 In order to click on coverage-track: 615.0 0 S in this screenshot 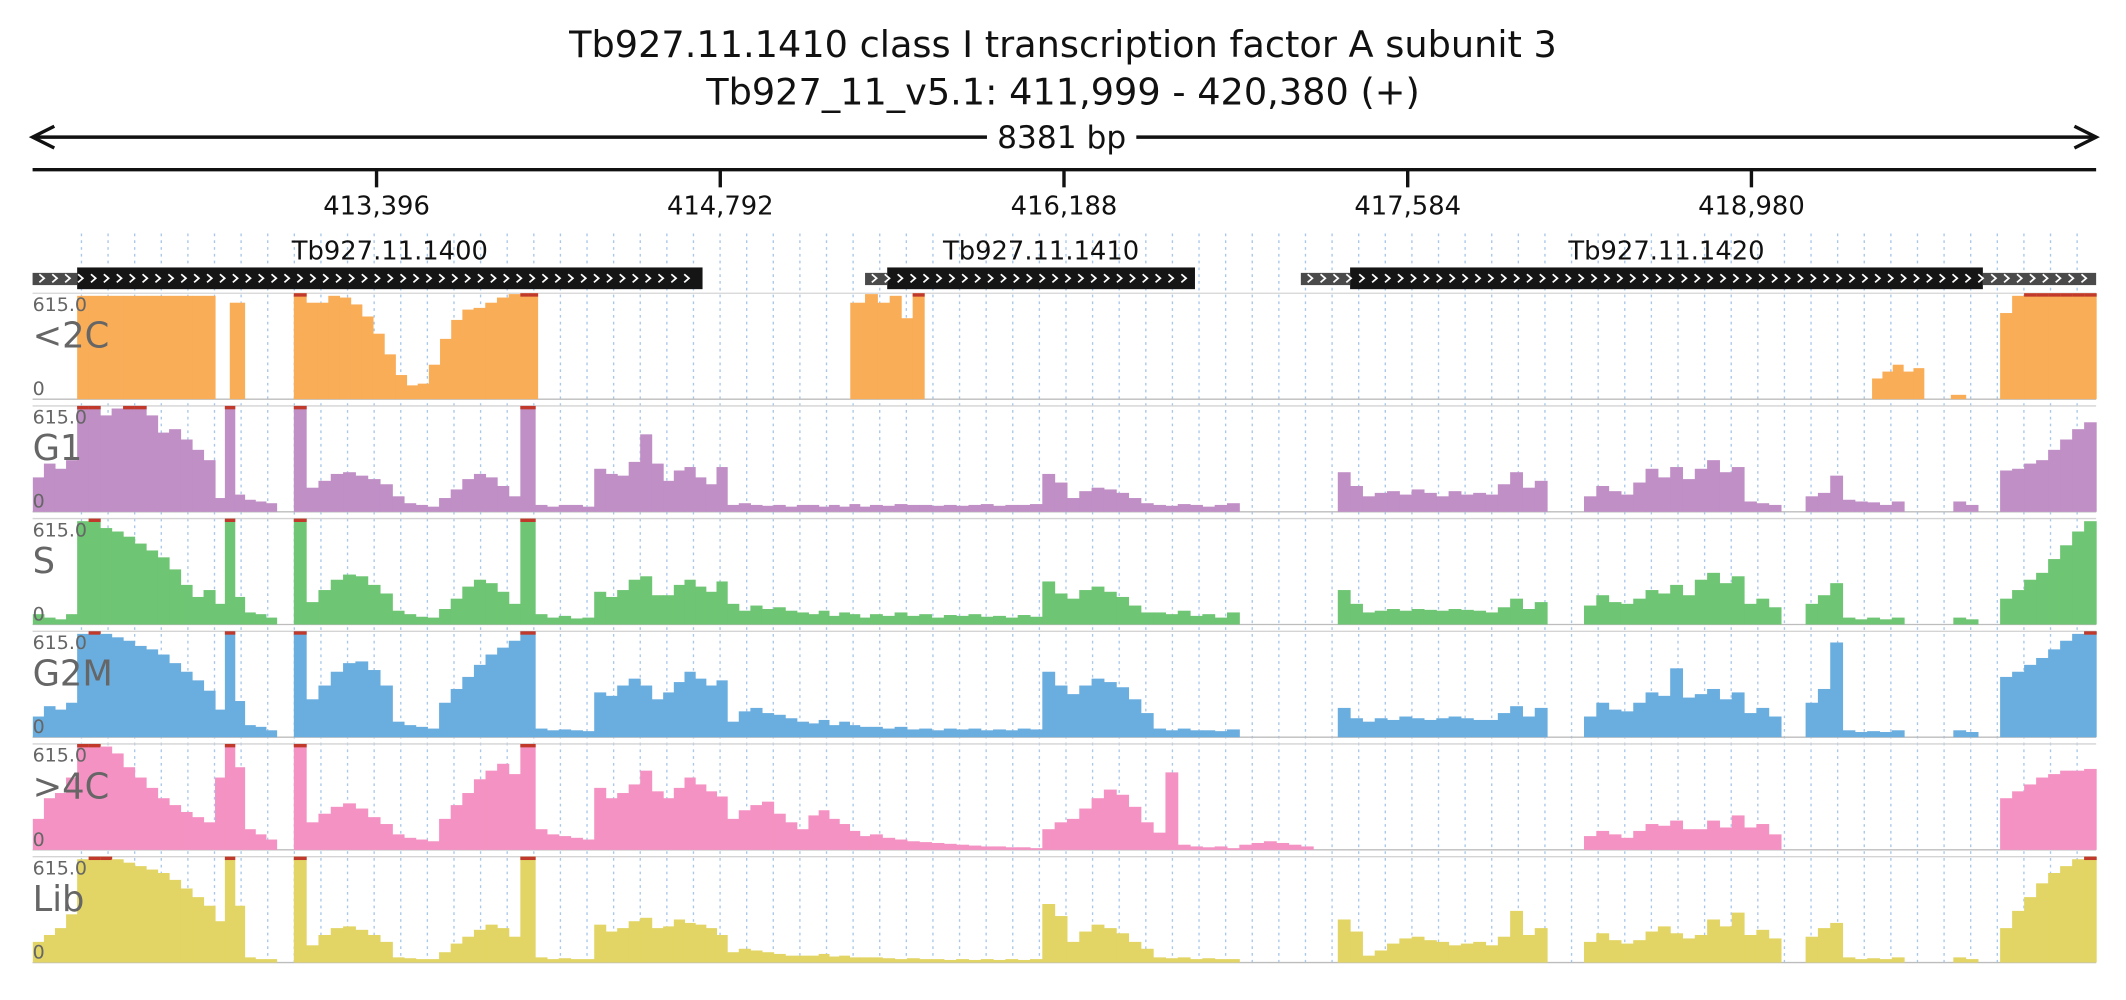, I will do `click(1065, 571)`.